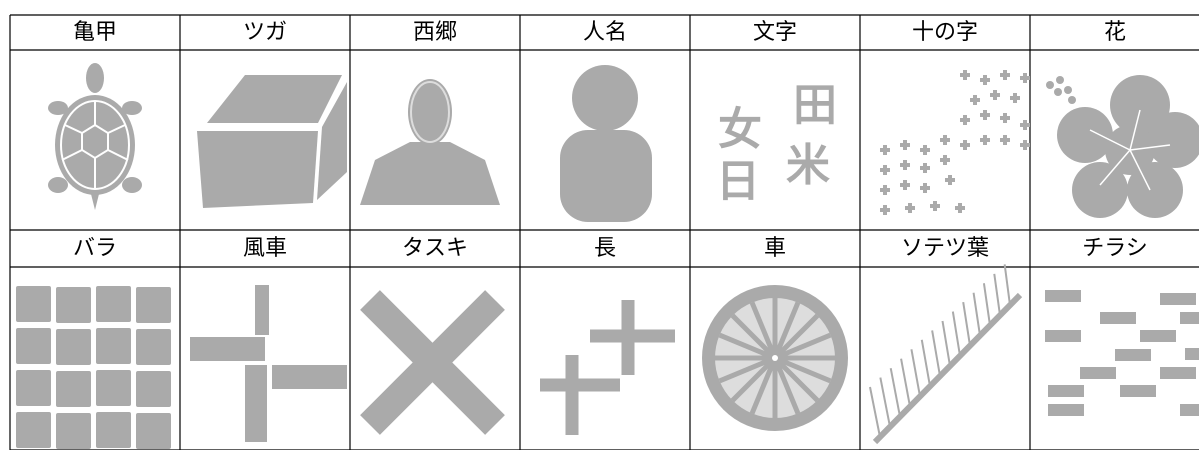  What do you see at coordinates (93, 367) in the screenshot?
I see `icon-rose-grid` at bounding box center [93, 367].